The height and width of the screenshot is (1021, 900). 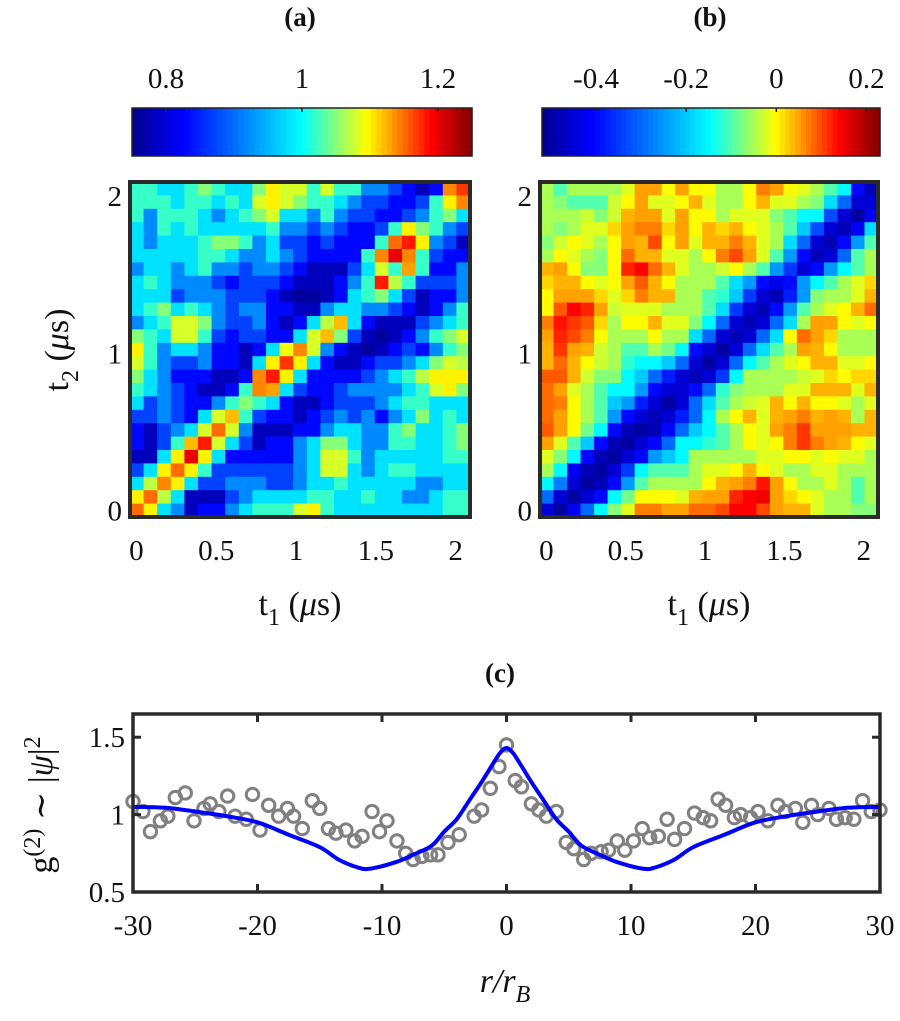 I want to click on x-tick-label: 1, so click(x=705, y=551).